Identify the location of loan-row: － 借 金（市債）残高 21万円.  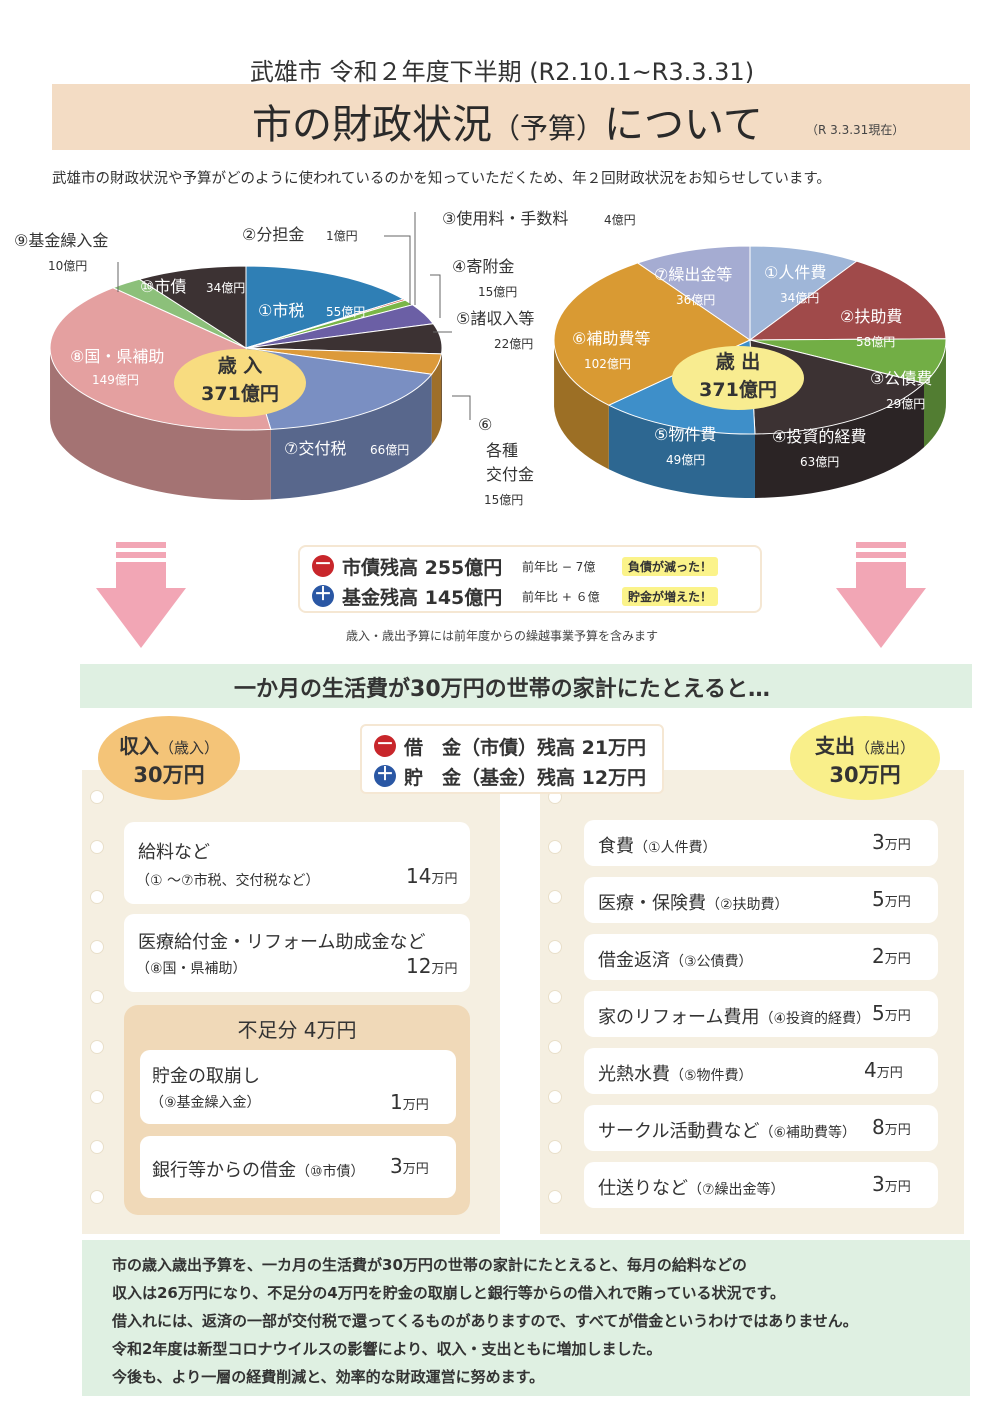
(510, 746).